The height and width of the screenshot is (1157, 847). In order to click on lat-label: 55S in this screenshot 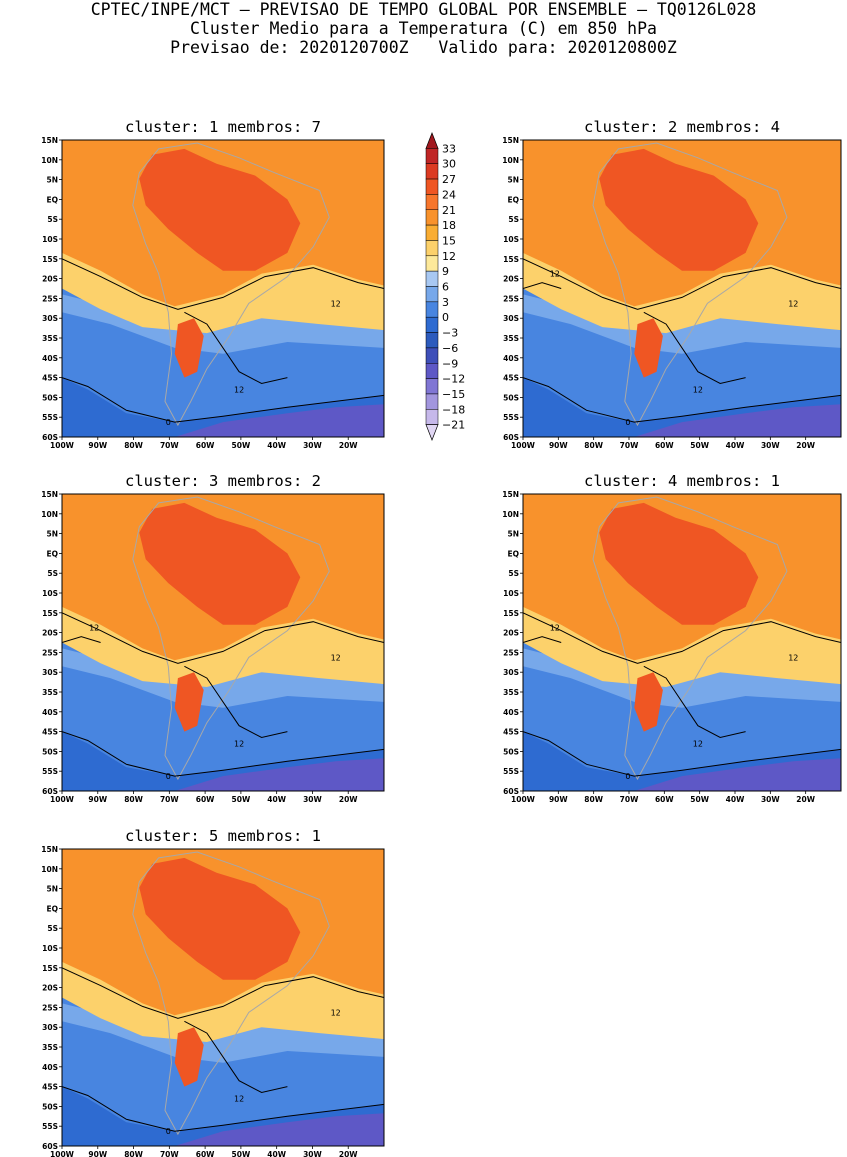, I will do `click(511, 417)`.